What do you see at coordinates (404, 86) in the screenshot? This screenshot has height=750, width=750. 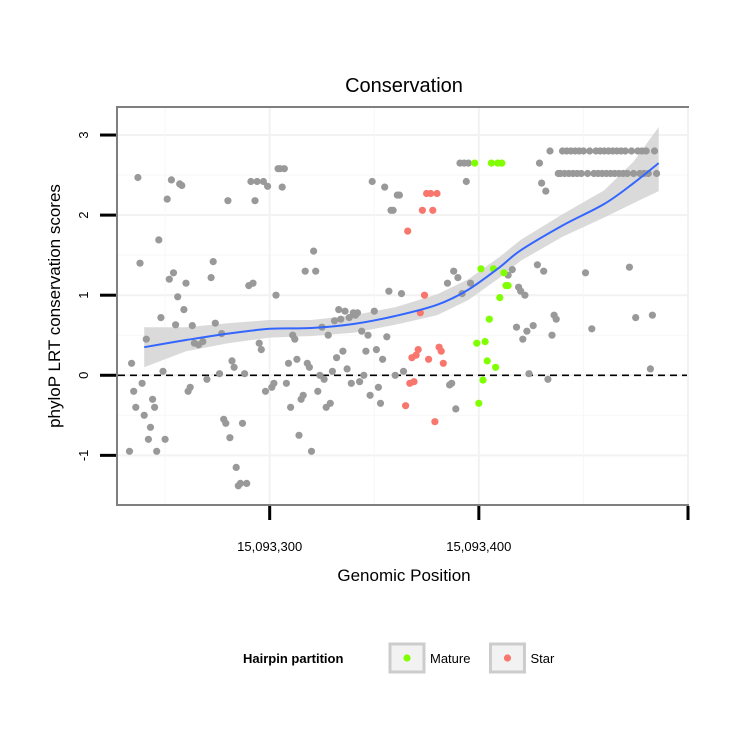 I see `chart-title: Conservation` at bounding box center [404, 86].